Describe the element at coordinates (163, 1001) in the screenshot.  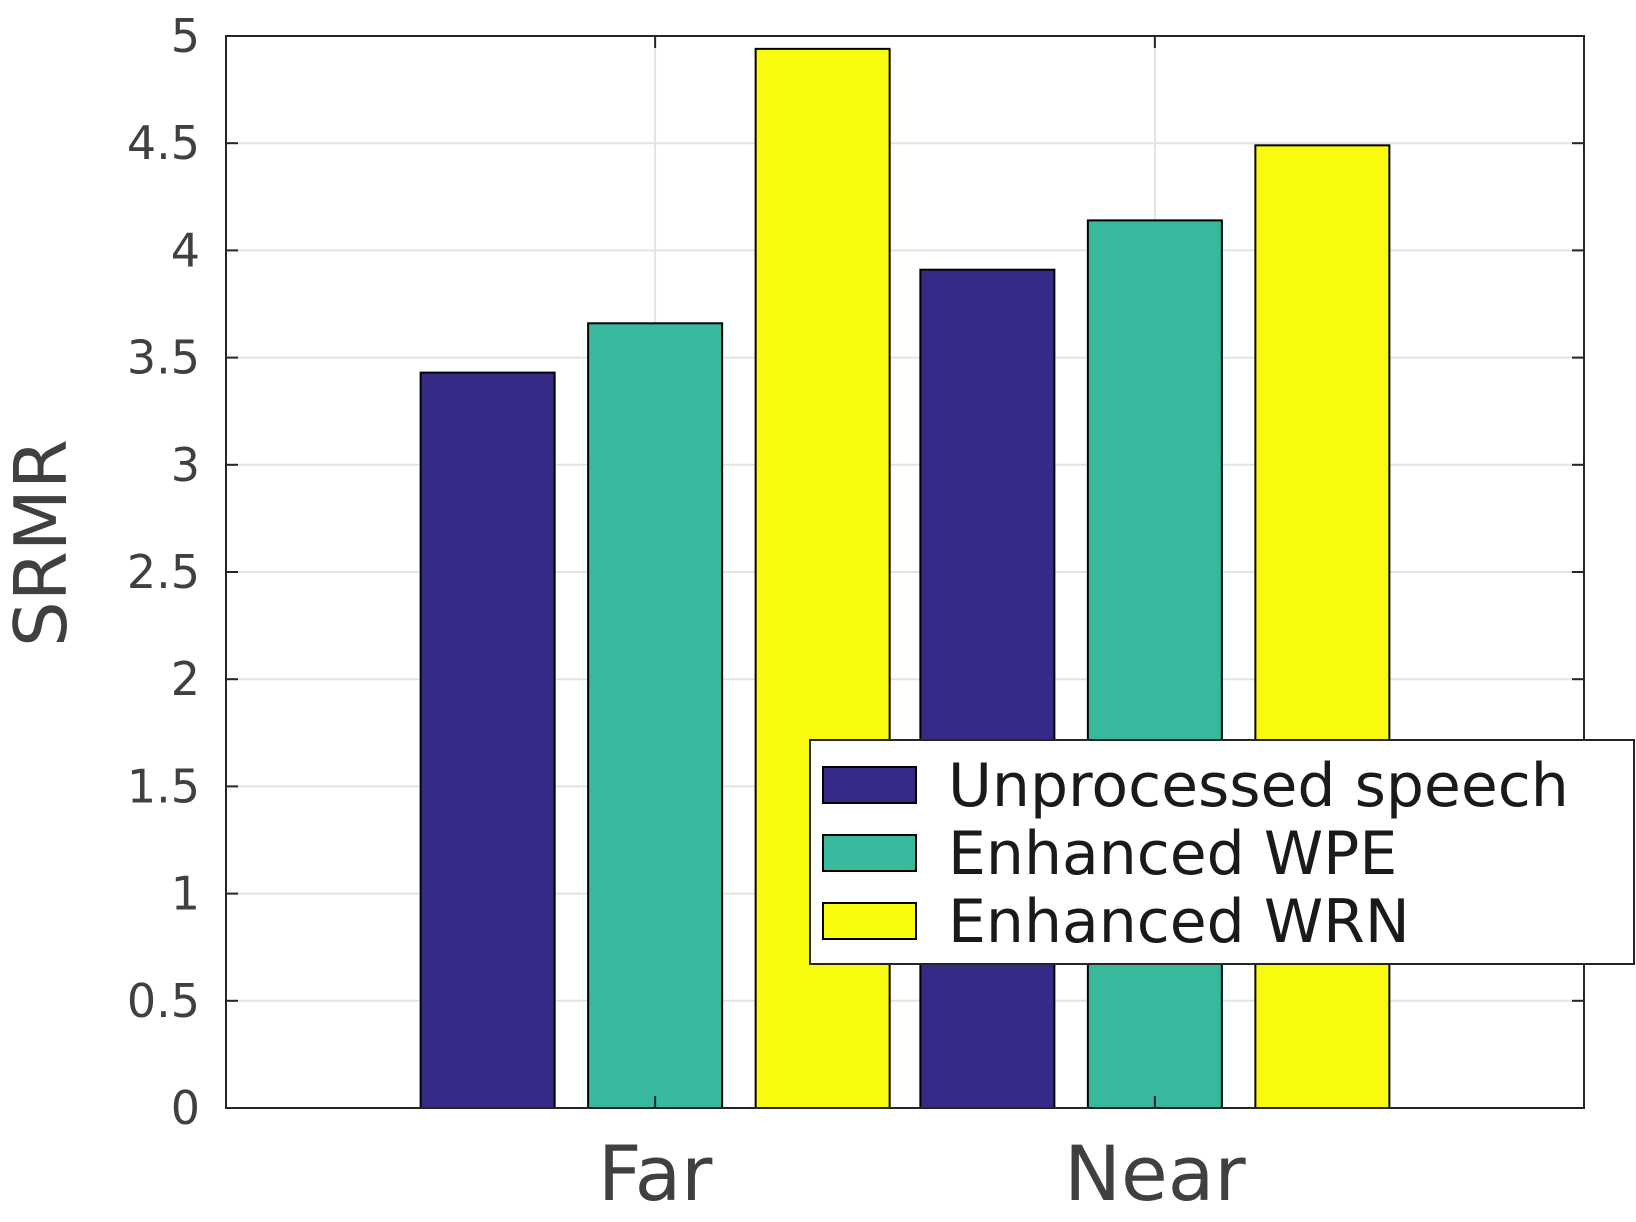
I see `y-tick-label: 0.5` at that location.